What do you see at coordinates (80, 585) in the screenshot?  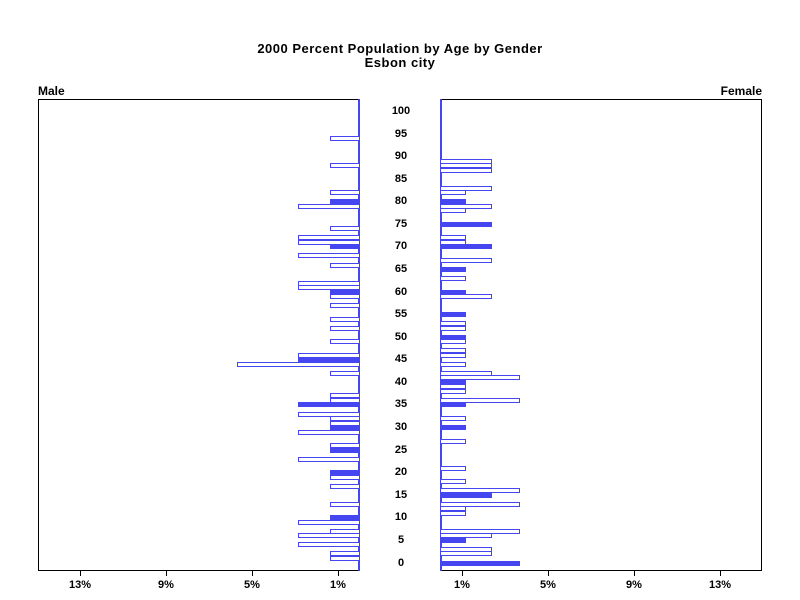 I see `male-pct-tick-label-13: 13%` at bounding box center [80, 585].